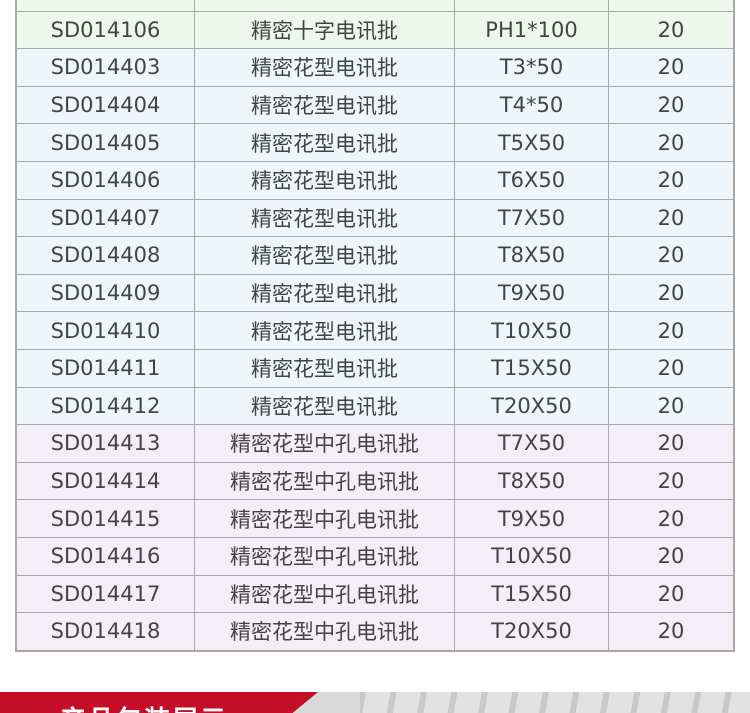 The width and height of the screenshot is (750, 713). I want to click on table-row: SD014106 精密十字电讯批 PH1*100 20, so click(375, 29).